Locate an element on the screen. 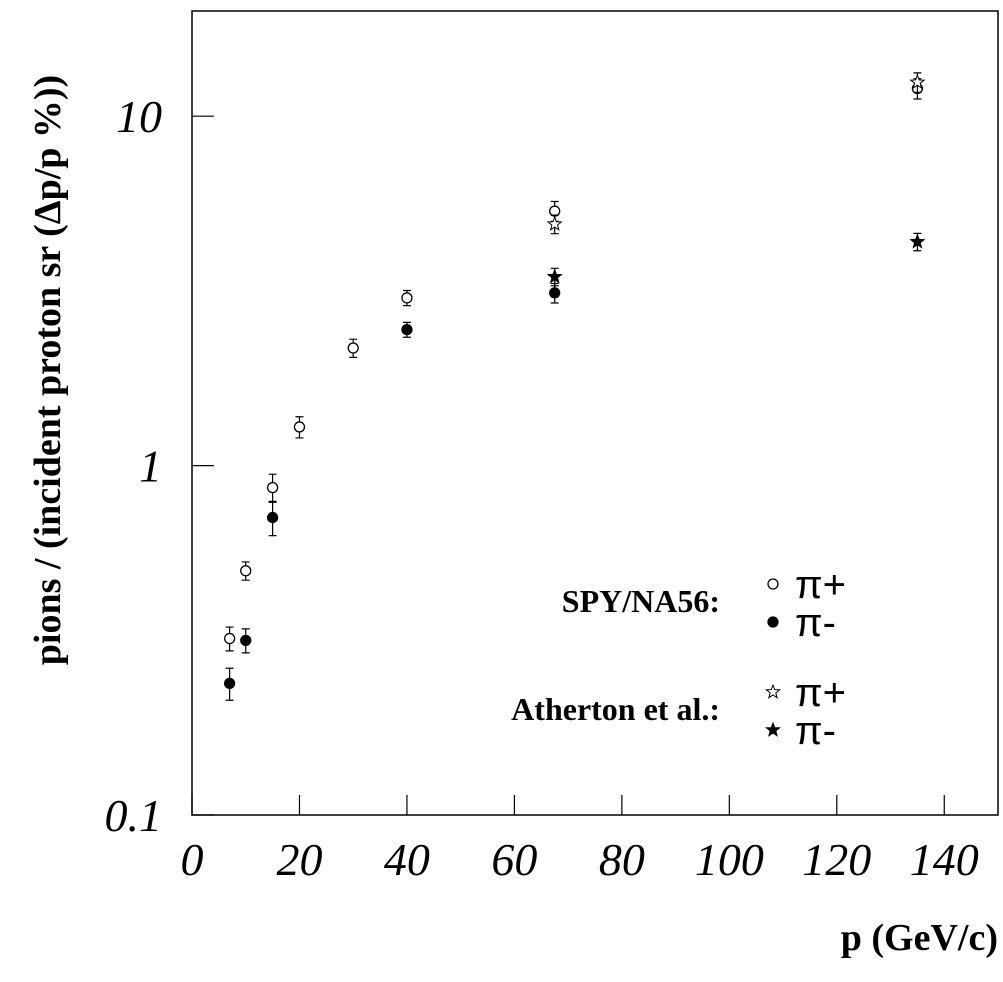 This screenshot has height=982, width=1003. x-tick-label: 40 is located at coordinates (407, 859).